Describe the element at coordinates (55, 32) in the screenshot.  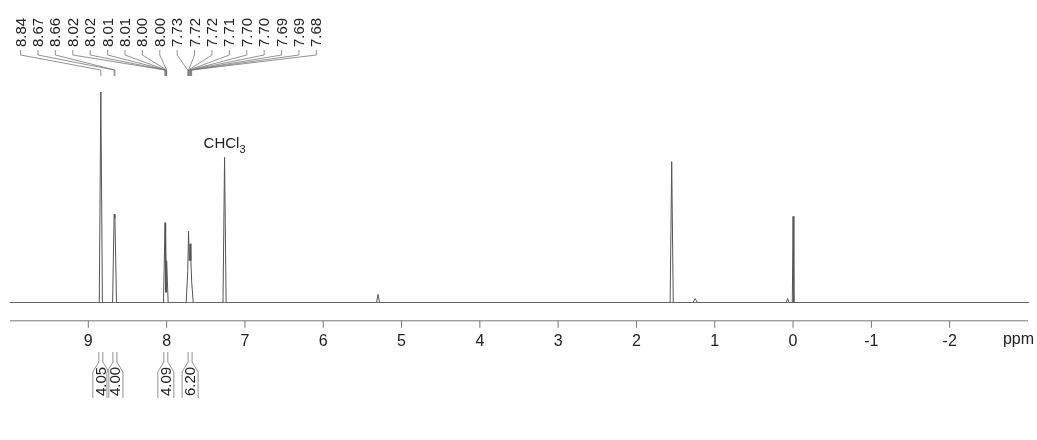
I see `annotation: 8.66` at that location.